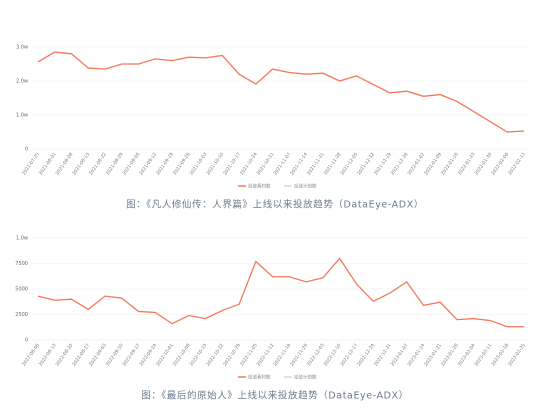  What do you see at coordinates (21, 290) in the screenshot?
I see `y-tick-label: 5000` at bounding box center [21, 290].